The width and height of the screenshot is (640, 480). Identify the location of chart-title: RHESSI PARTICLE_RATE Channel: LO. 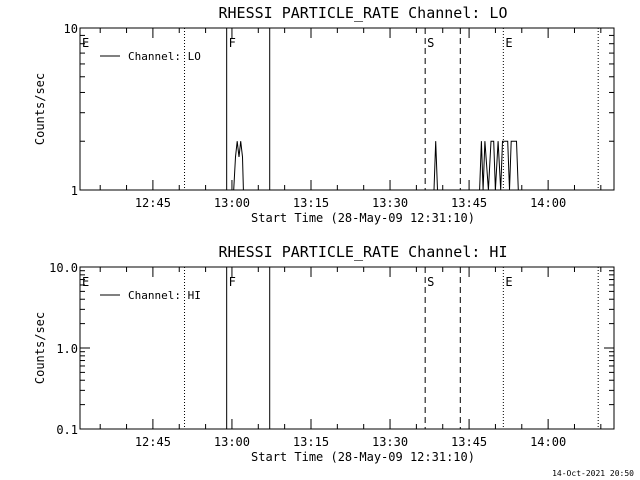
(363, 13).